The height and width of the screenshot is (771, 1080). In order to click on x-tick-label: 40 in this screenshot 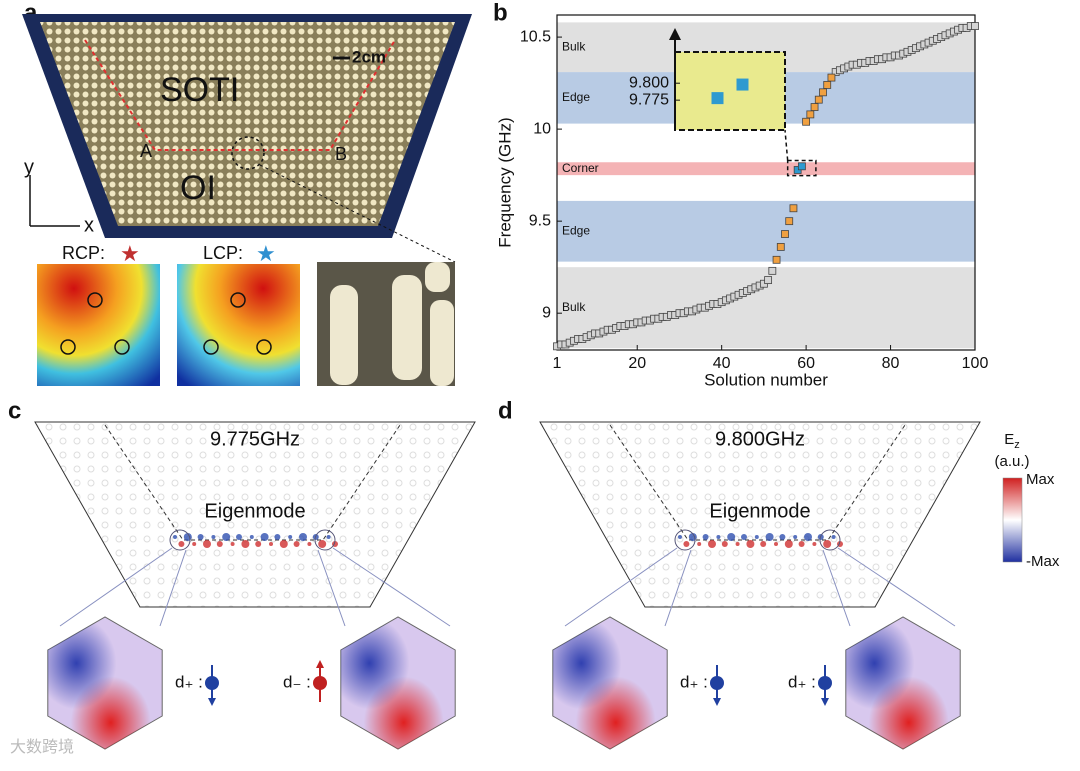, I will do `click(722, 363)`.